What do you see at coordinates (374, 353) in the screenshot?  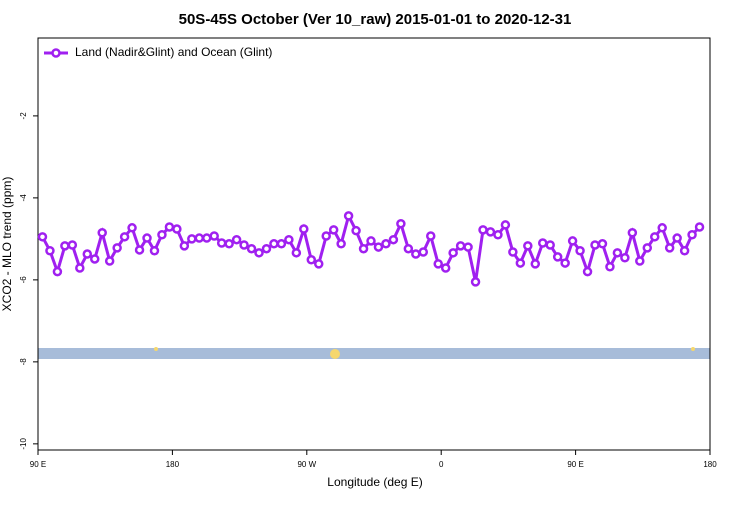 I see `surface-band` at bounding box center [374, 353].